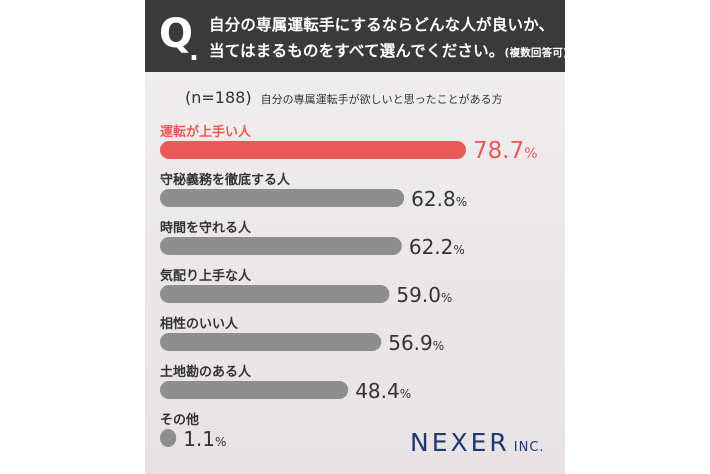 This screenshot has height=474, width=710. I want to click on question-mark: Q, so click(176, 34).